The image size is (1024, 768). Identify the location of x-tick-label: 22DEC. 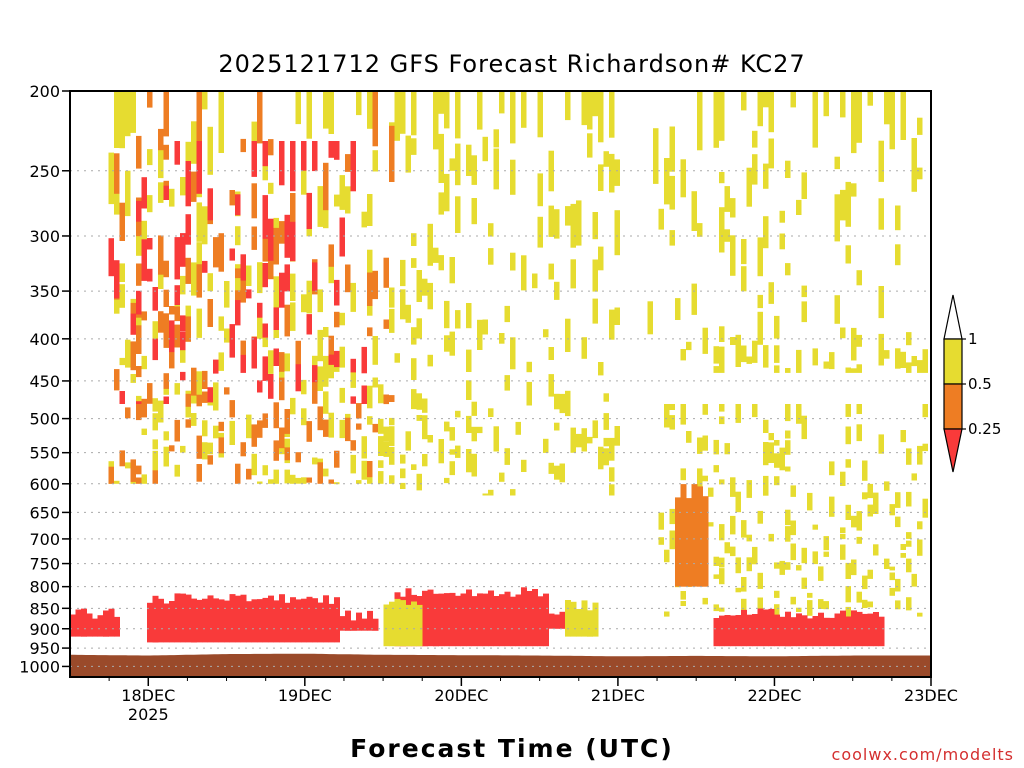
(774, 695).